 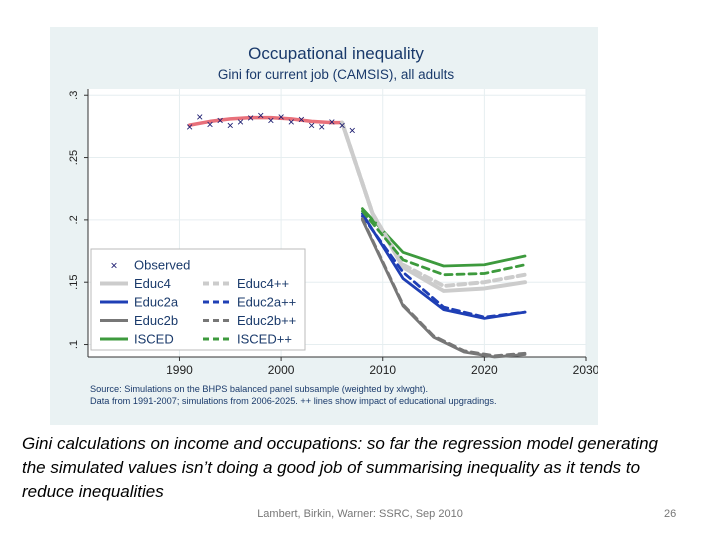 I want to click on slide-footer: Lambert, Birkin, Warner: SSRC, Sep 2010, so click(x=360, y=514).